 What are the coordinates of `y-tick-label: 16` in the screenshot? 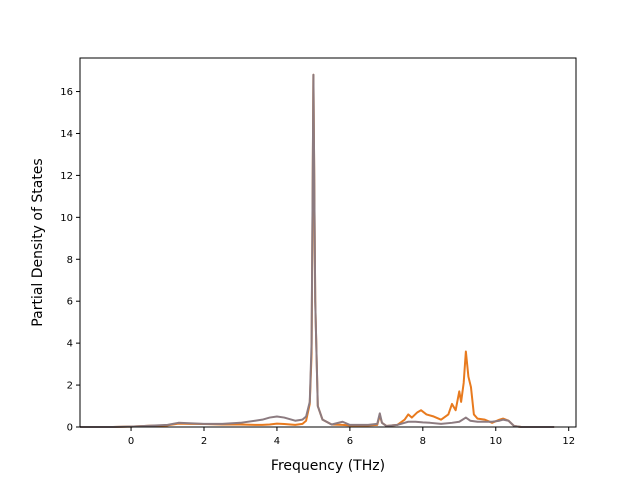 It's located at (66, 92).